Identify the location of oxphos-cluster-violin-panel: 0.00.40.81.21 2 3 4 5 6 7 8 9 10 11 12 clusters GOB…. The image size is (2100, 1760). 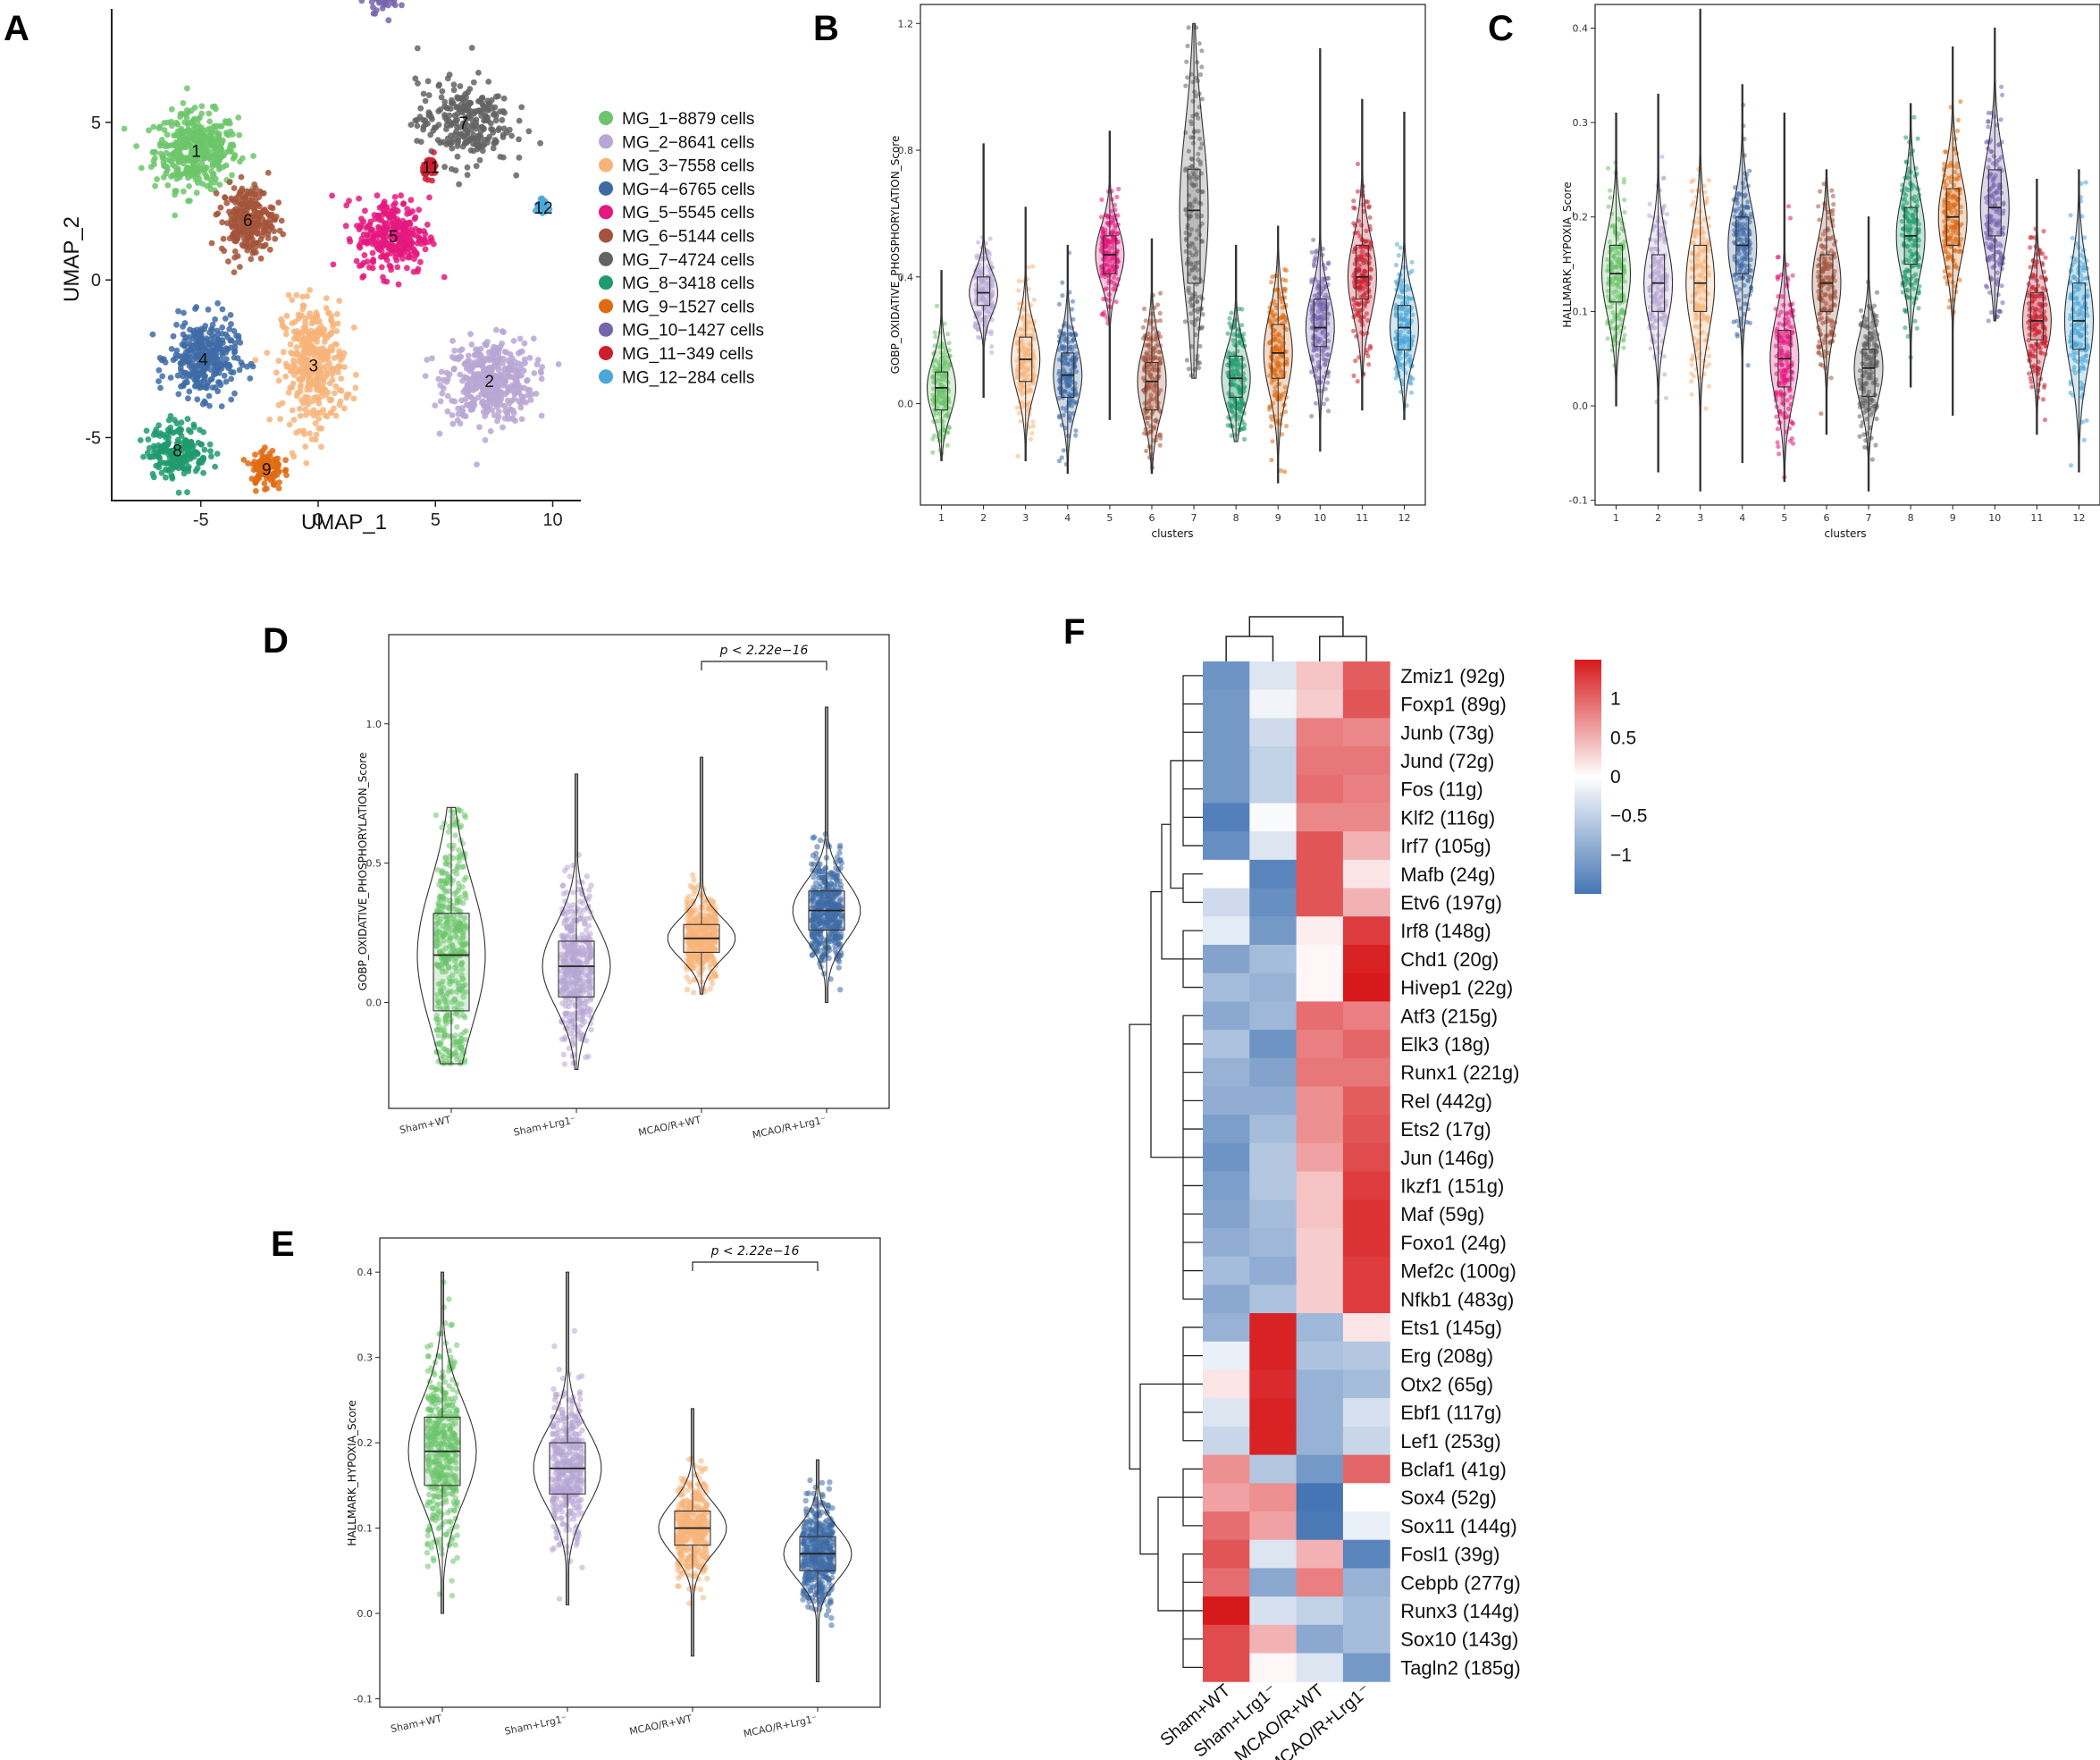
(1157, 272).